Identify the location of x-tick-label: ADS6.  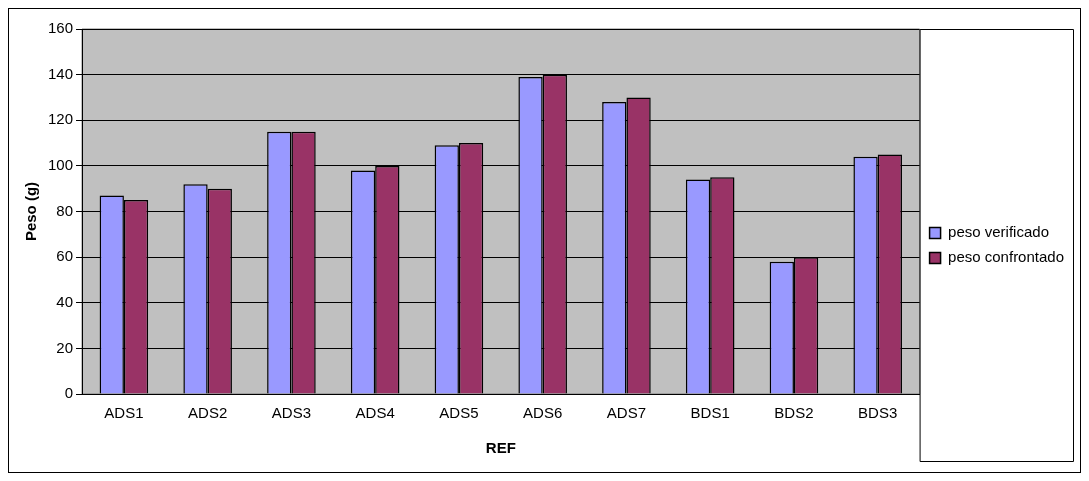
(543, 413).